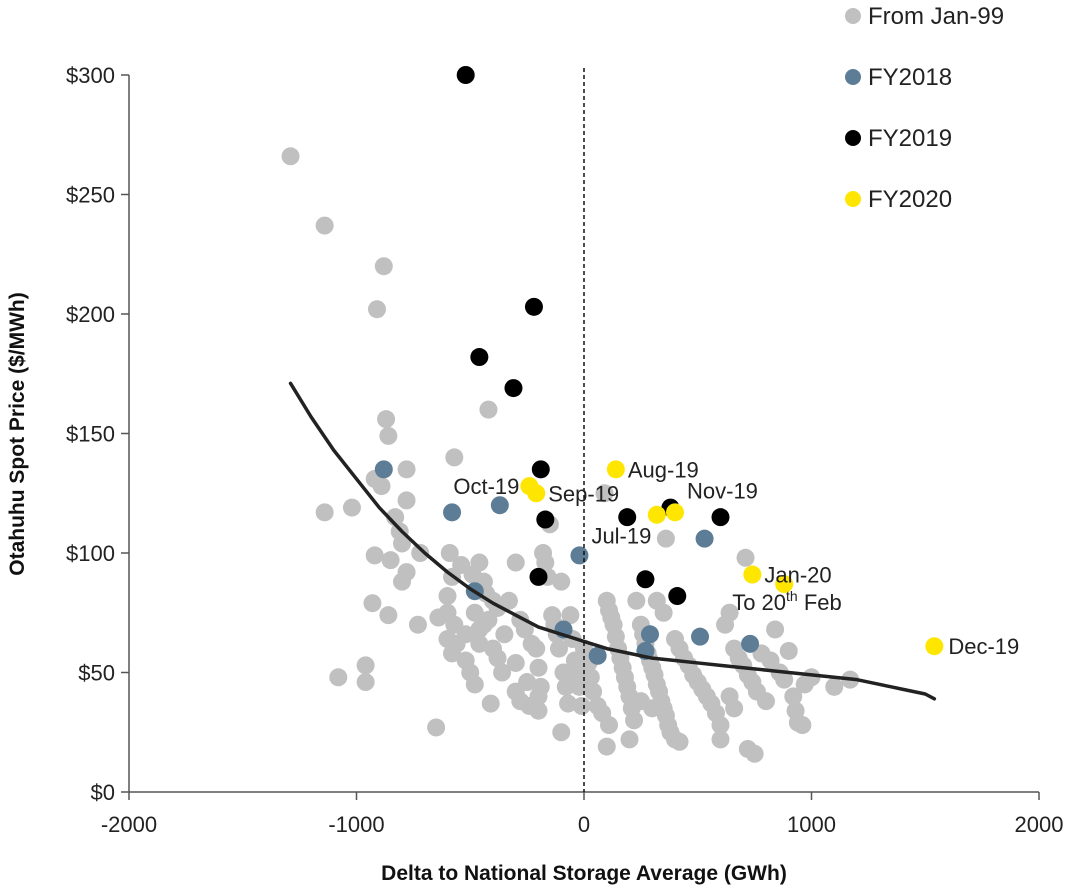 This screenshot has height=890, width=1076. What do you see at coordinates (17, 434) in the screenshot?
I see `y-axis-title: Otahuhu Spot Price ($/MWh)` at bounding box center [17, 434].